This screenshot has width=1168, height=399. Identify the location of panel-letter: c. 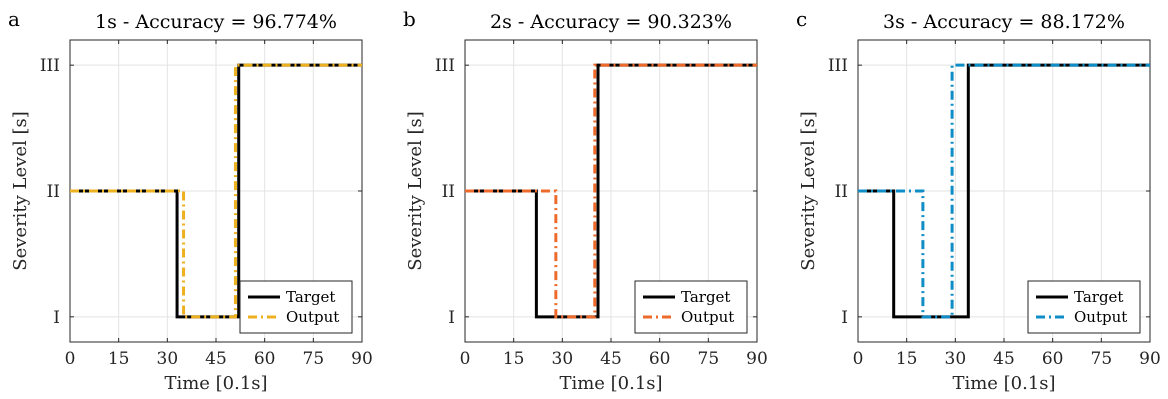
(801, 19).